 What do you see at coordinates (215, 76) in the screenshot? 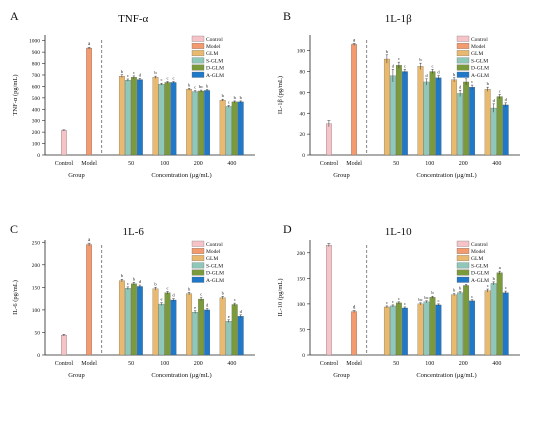
I see `legend-label: A-GLM` at bounding box center [215, 76].